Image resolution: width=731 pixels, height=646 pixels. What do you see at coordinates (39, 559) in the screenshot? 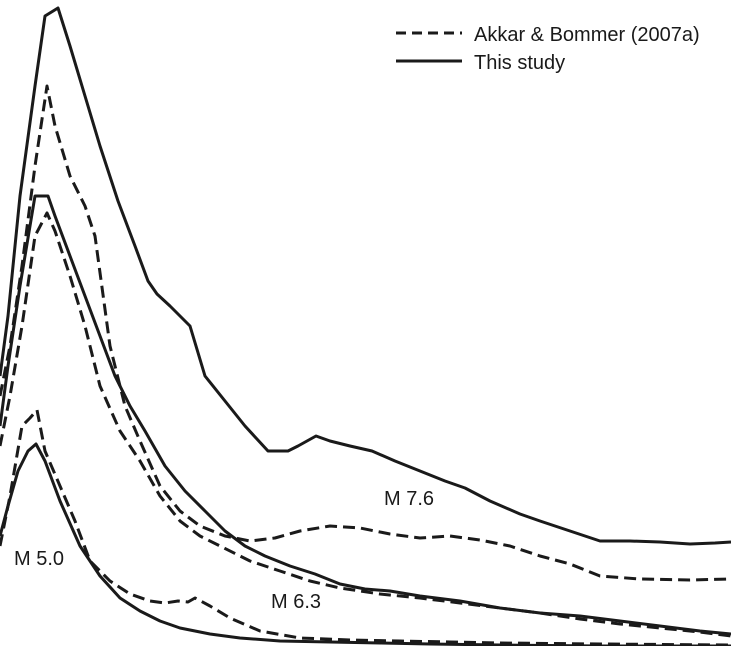
I see `annotation-m50: M 5.0` at bounding box center [39, 559].